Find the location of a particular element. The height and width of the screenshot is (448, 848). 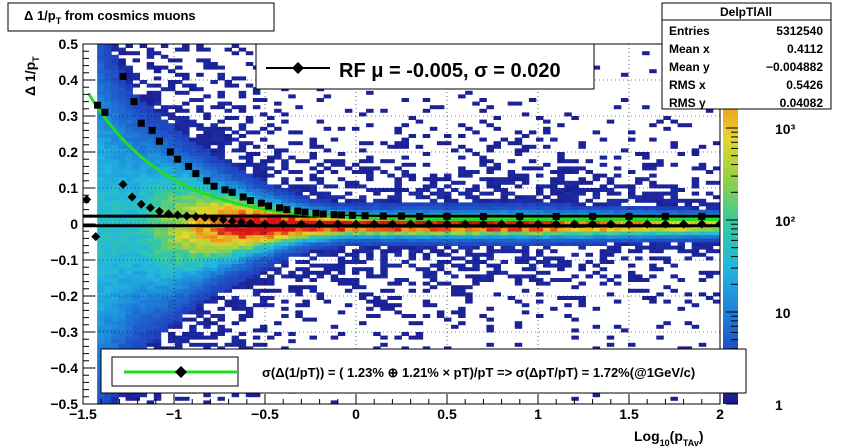

xlabel-c: (p is located at coordinates (676, 436).